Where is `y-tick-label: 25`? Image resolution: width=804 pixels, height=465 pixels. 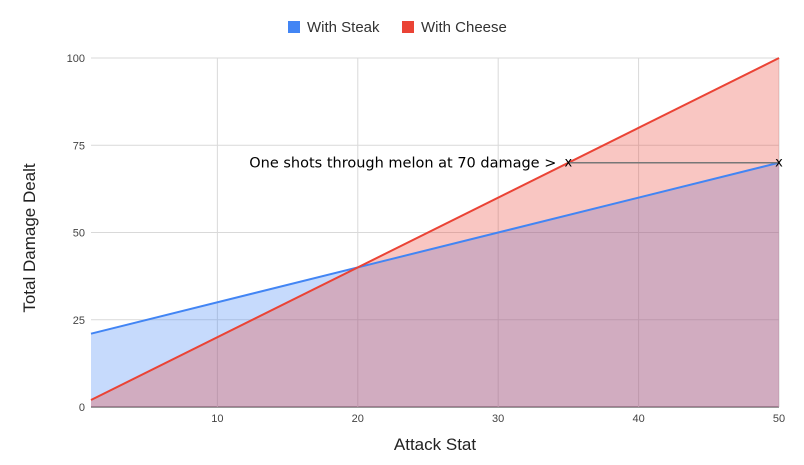 y-tick-label: 25 is located at coordinates (79, 321).